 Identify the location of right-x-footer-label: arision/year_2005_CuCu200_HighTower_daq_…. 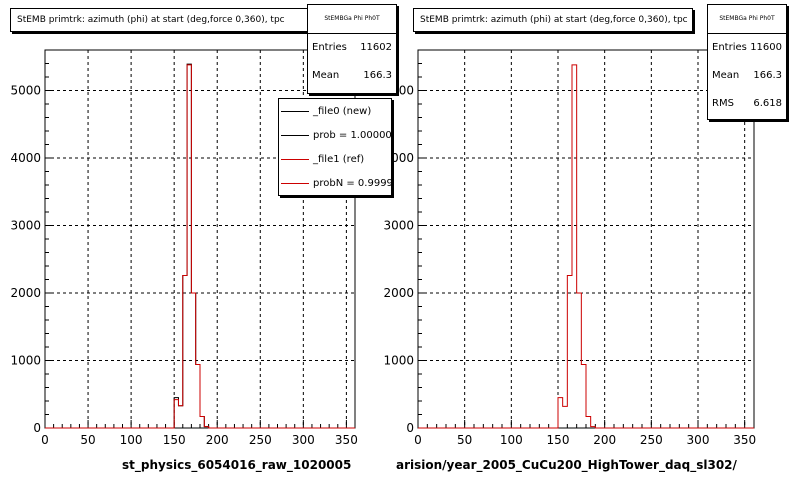
(566, 465).